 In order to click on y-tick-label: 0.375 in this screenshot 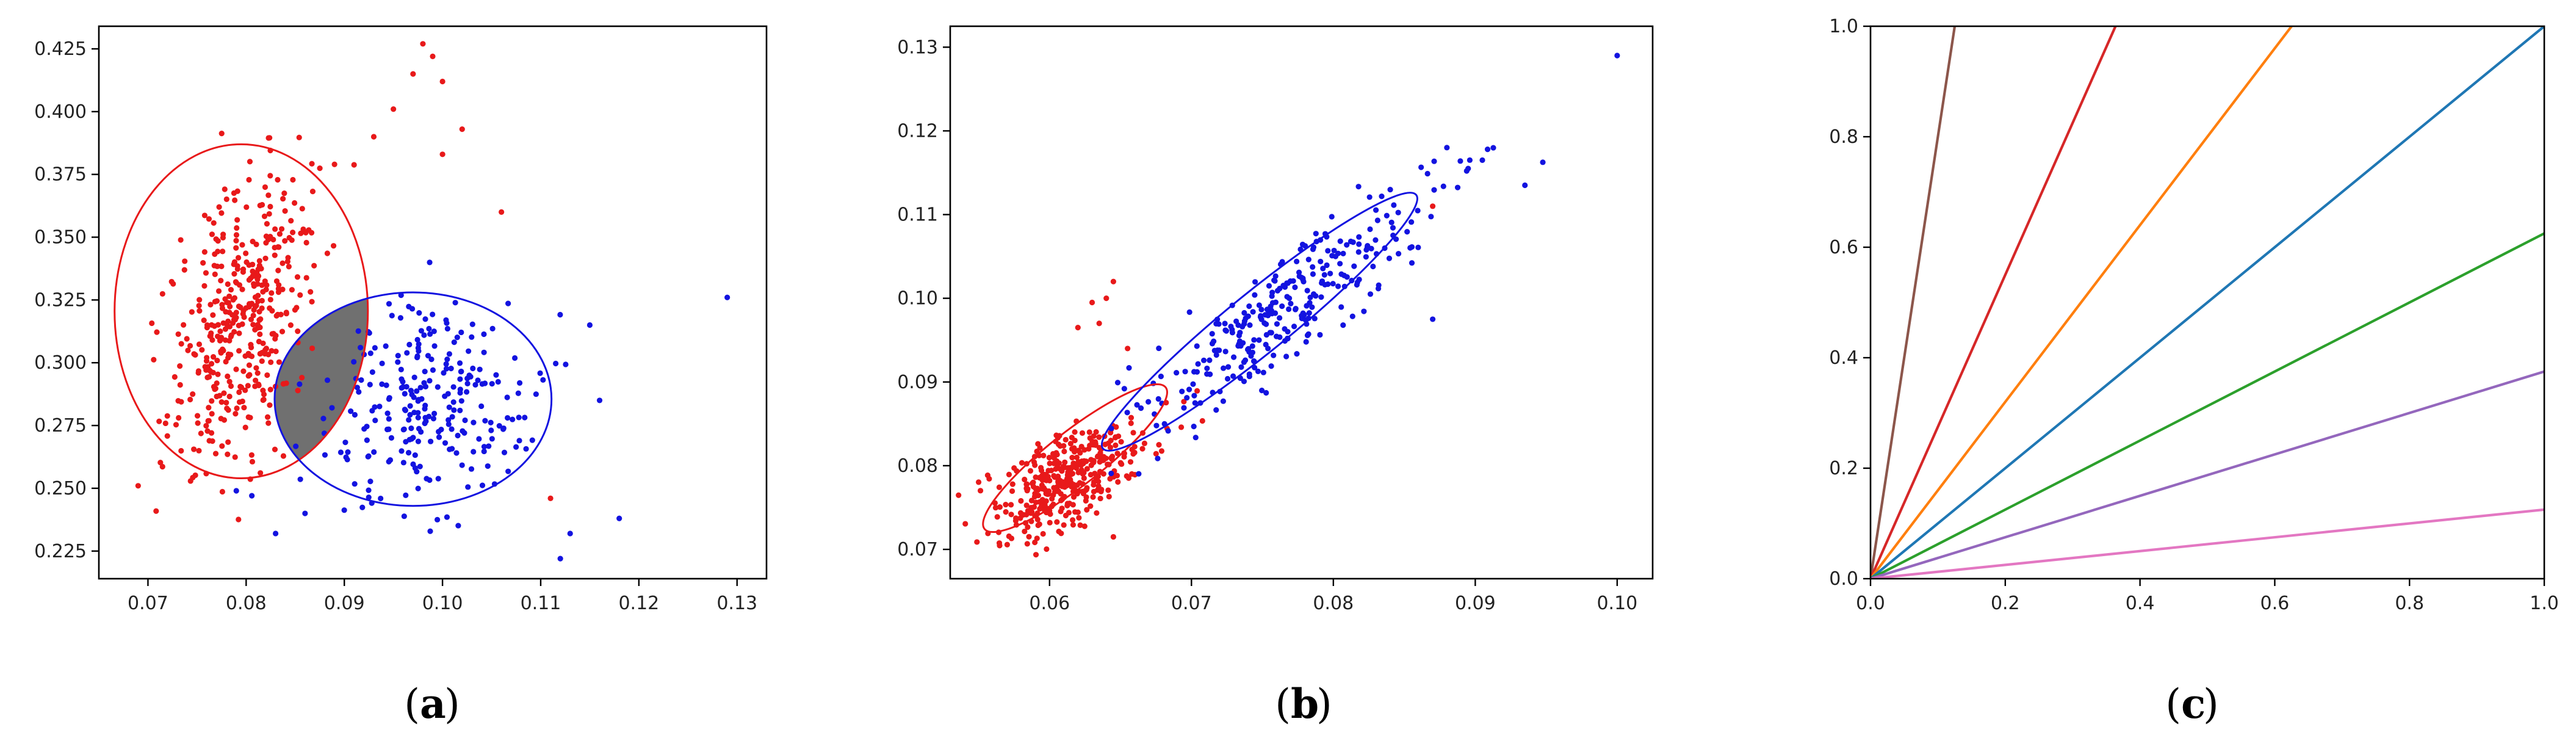, I will do `click(60, 175)`.